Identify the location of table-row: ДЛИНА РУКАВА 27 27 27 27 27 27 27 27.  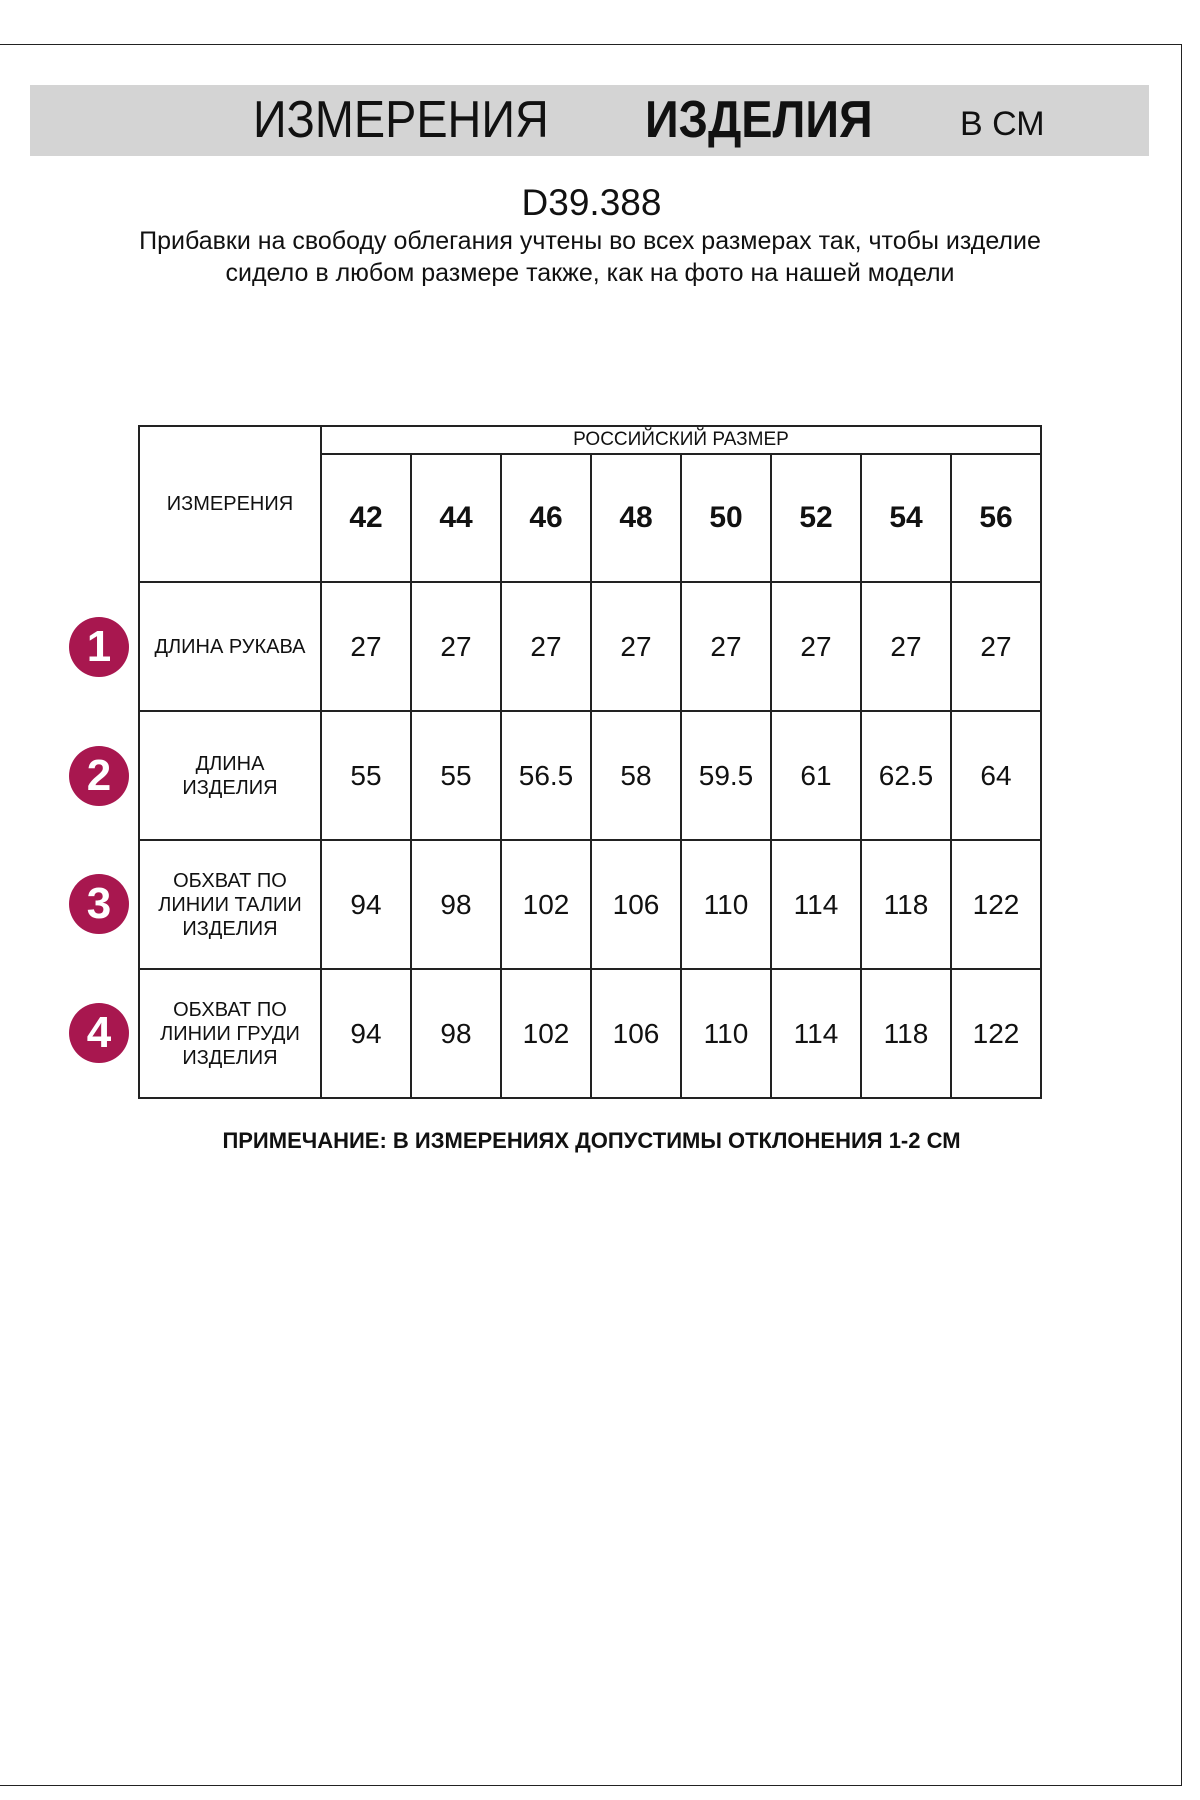
(590, 646).